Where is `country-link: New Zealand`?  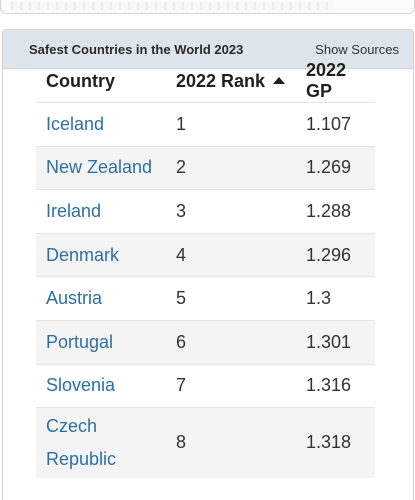
country-link: New Zealand is located at coordinates (101, 167).